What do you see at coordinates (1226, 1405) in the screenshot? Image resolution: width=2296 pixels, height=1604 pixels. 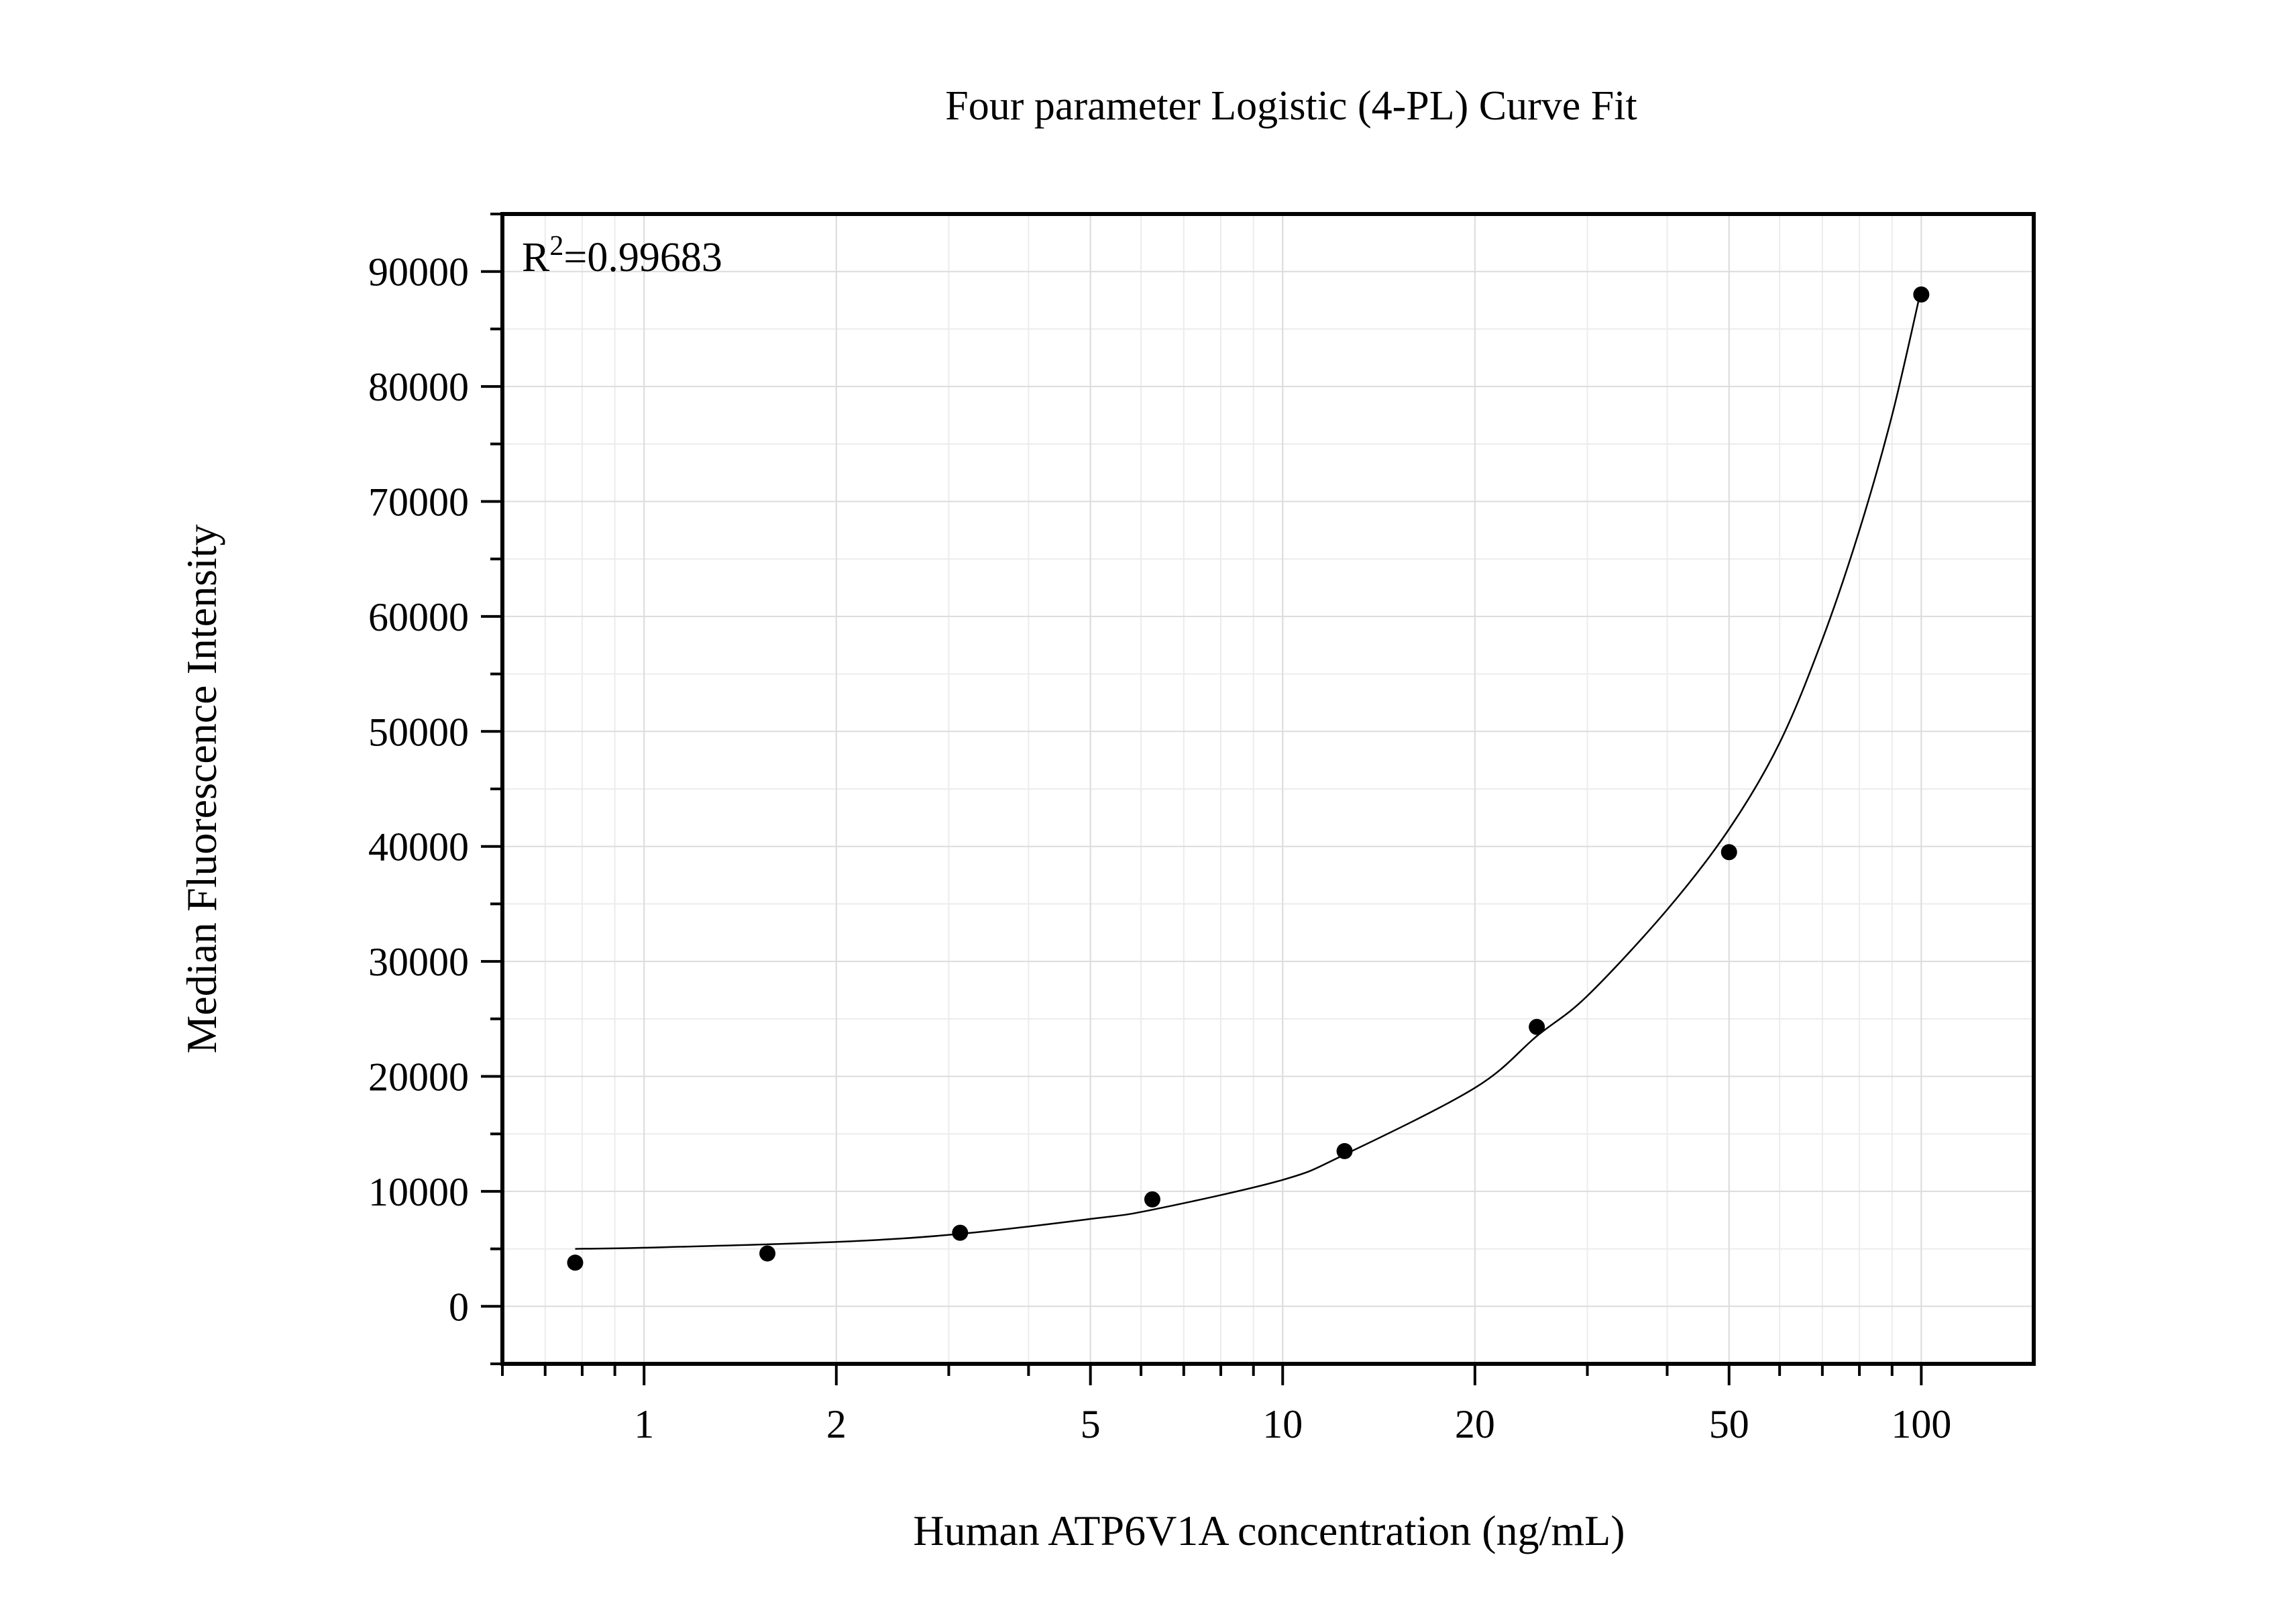 I see `x-axis: 1 2 5 10 20 50 100` at bounding box center [1226, 1405].